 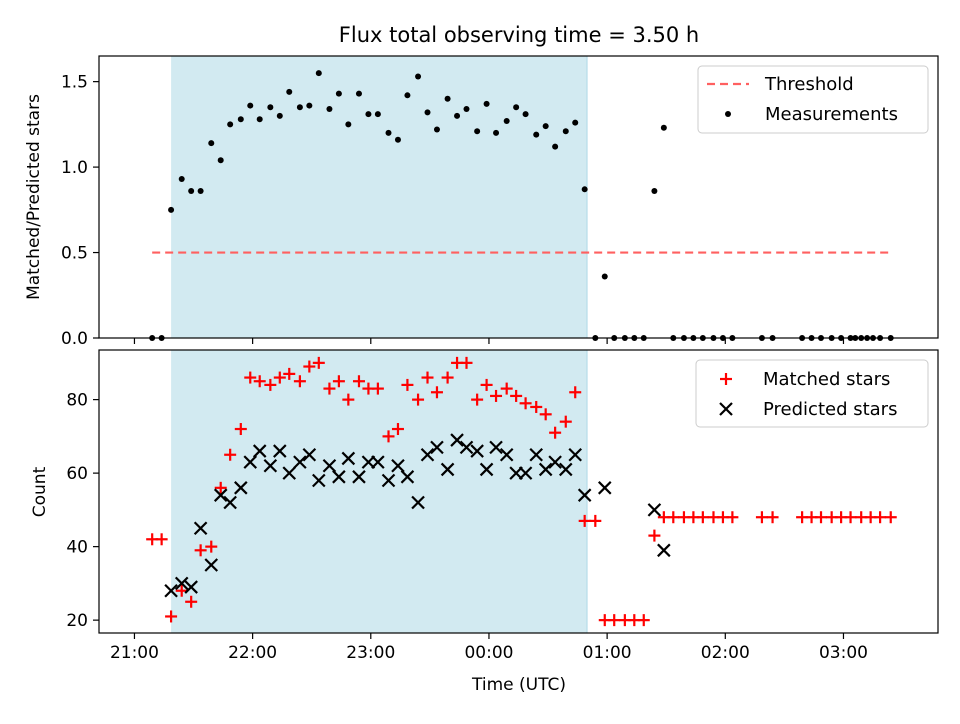 I want to click on bottom-legend-box, so click(x=812, y=393).